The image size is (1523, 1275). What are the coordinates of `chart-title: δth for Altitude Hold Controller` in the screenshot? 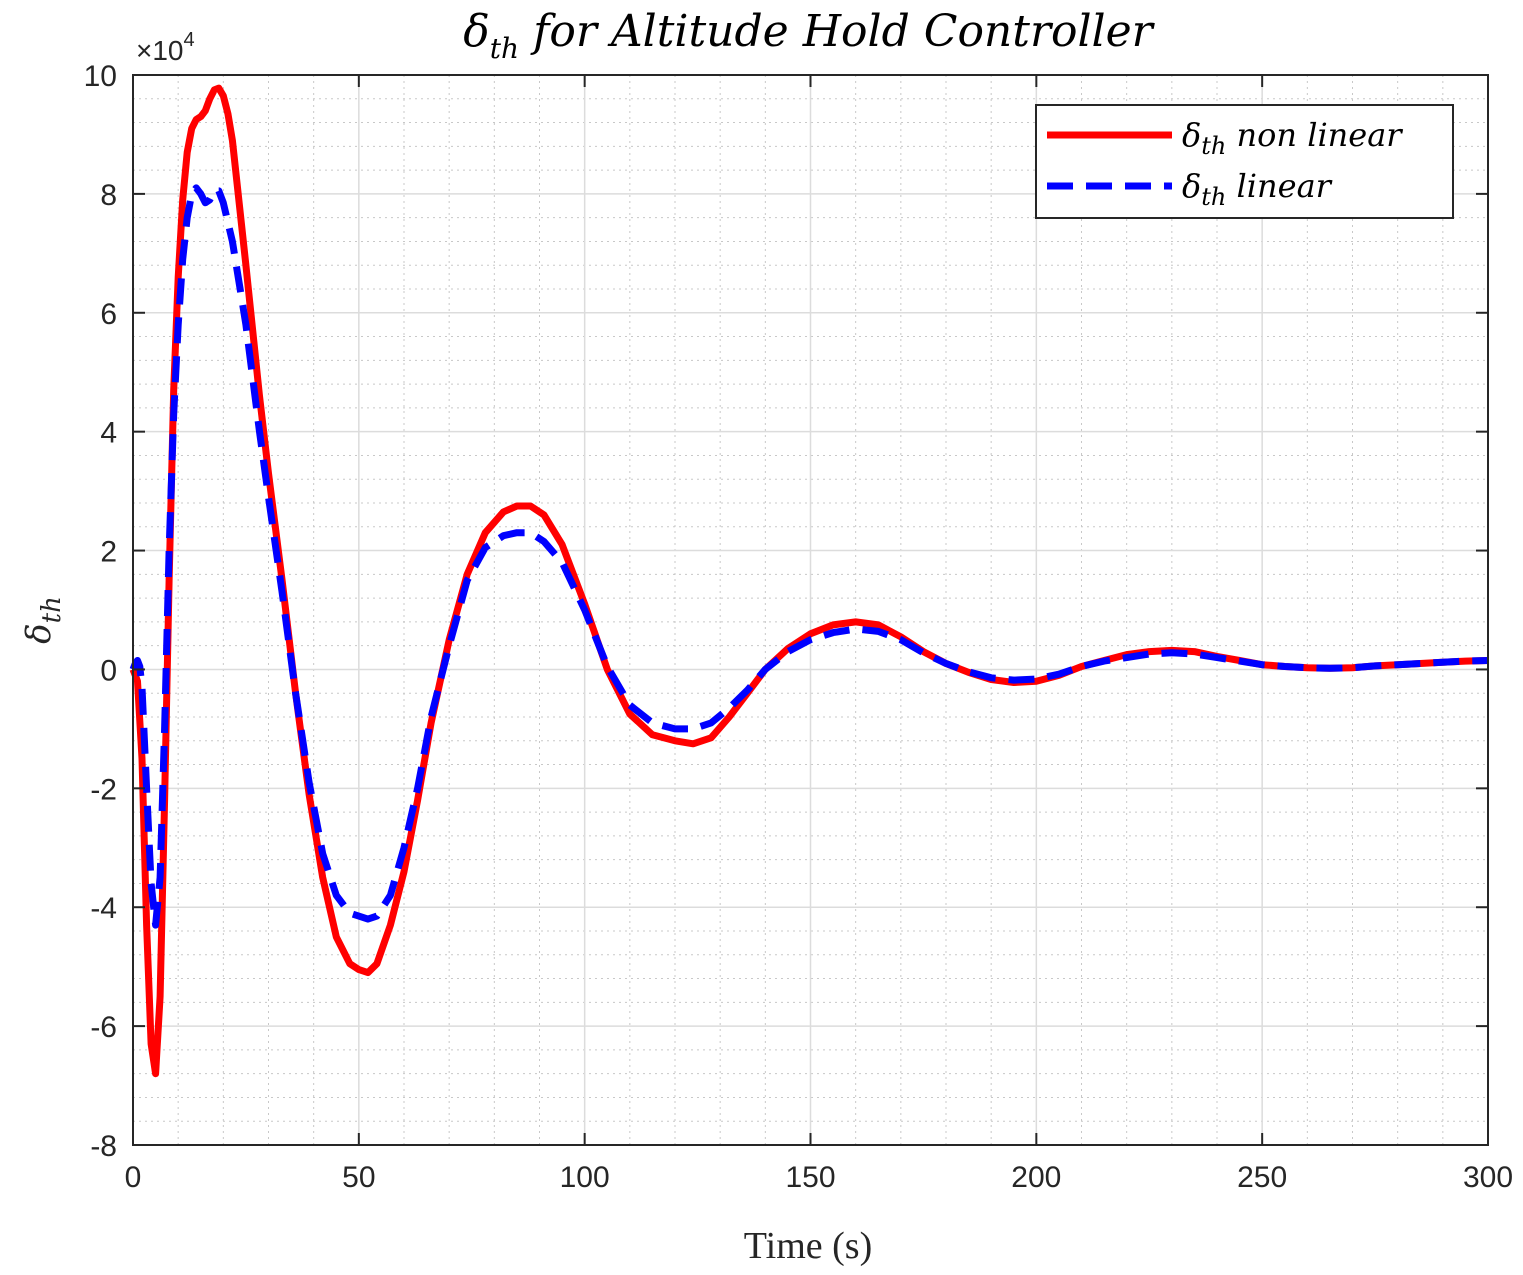 It's located at (809, 35).